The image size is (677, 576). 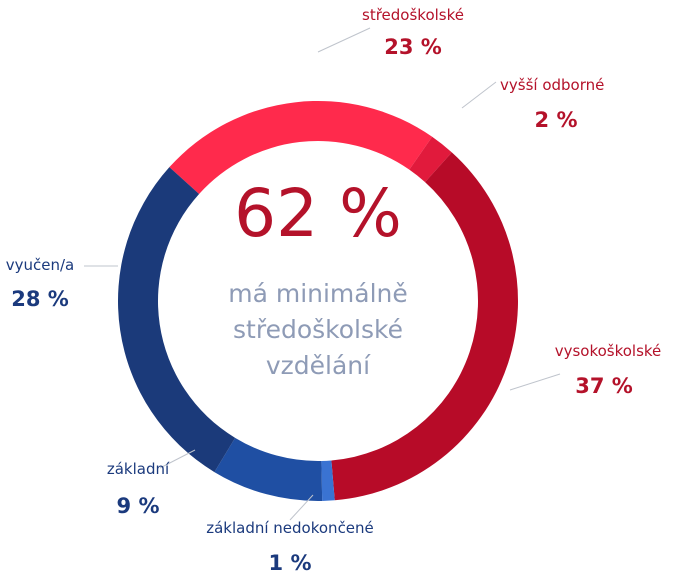 I want to click on center-value: 62 %, so click(x=318, y=213).